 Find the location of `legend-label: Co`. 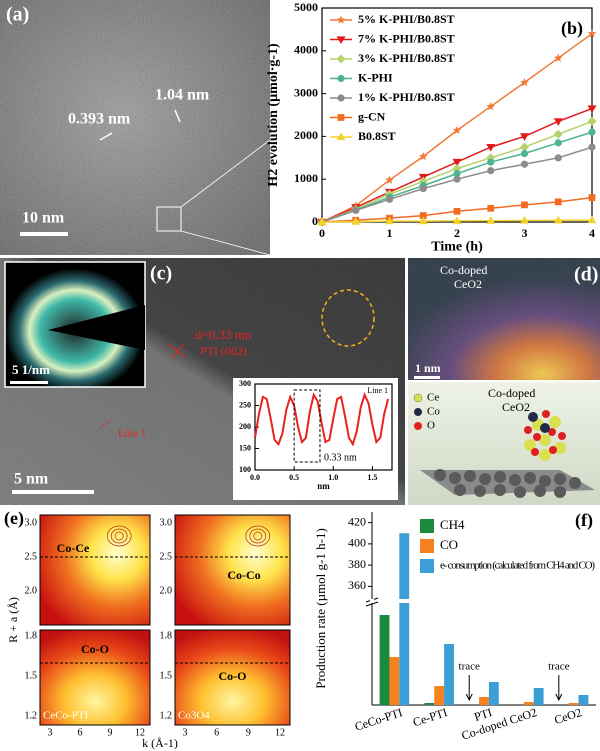

legend-label: Co is located at coordinates (433, 412).